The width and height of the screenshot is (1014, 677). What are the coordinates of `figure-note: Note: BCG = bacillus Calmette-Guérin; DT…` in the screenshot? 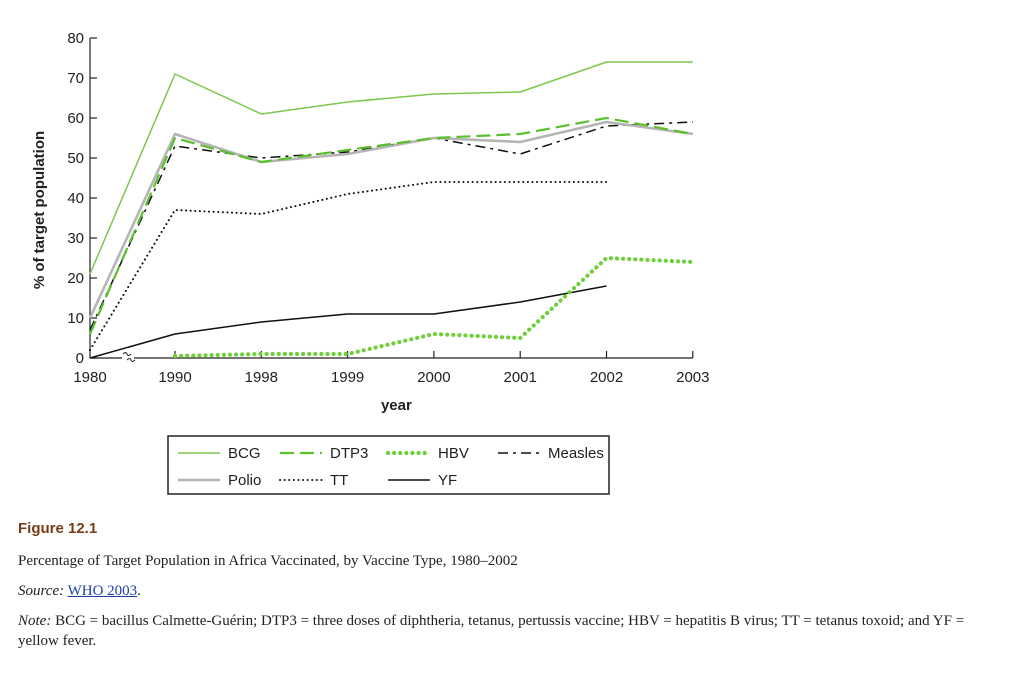 It's located at (513, 631).